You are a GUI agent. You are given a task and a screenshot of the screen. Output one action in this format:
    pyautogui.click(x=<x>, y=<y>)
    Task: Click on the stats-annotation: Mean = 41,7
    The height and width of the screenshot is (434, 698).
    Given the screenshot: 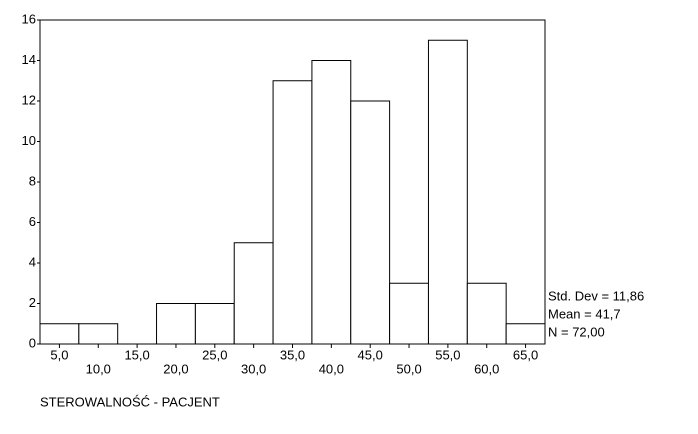 What is the action you would take?
    pyautogui.click(x=584, y=313)
    